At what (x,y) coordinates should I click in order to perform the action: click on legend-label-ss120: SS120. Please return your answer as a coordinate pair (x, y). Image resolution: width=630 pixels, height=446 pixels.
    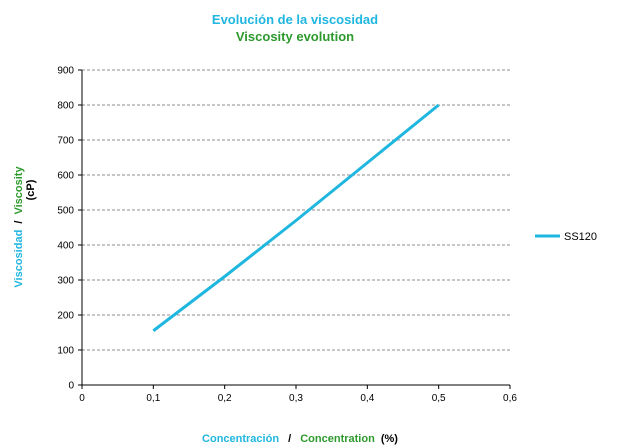
    Looking at the image, I should click on (580, 237).